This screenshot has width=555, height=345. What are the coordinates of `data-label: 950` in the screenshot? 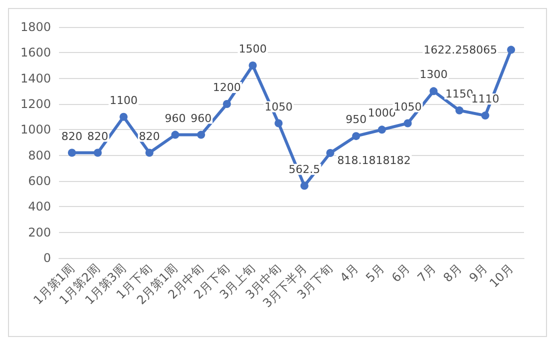 It's located at (356, 119).